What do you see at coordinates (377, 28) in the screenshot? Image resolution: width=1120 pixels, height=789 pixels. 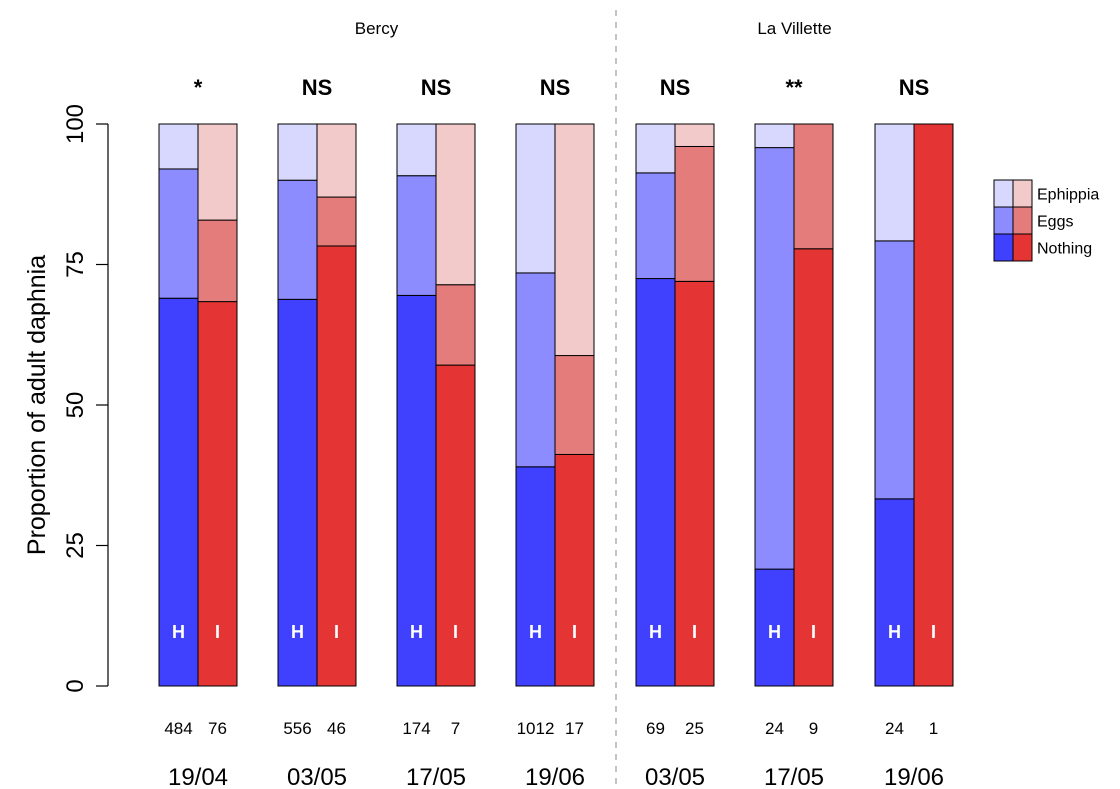 I see `site-label: Bercy` at bounding box center [377, 28].